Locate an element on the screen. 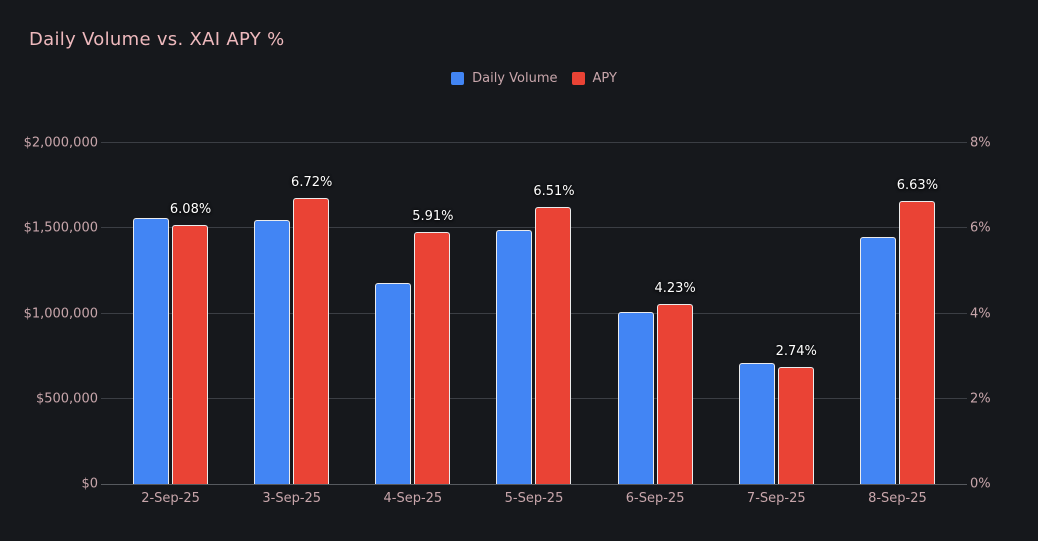 The height and width of the screenshot is (541, 1038). x-axis-line is located at coordinates (534, 484).